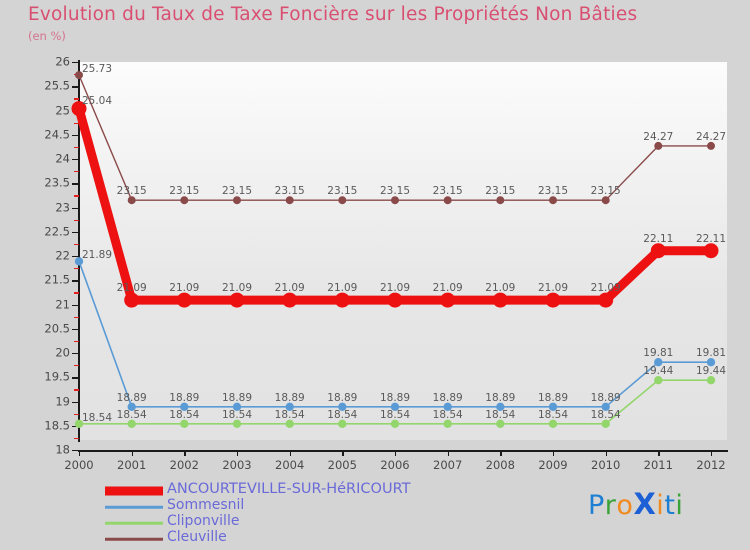 Image resolution: width=750 pixels, height=550 pixels. I want to click on y-tick-label: 18.5, so click(57, 425).